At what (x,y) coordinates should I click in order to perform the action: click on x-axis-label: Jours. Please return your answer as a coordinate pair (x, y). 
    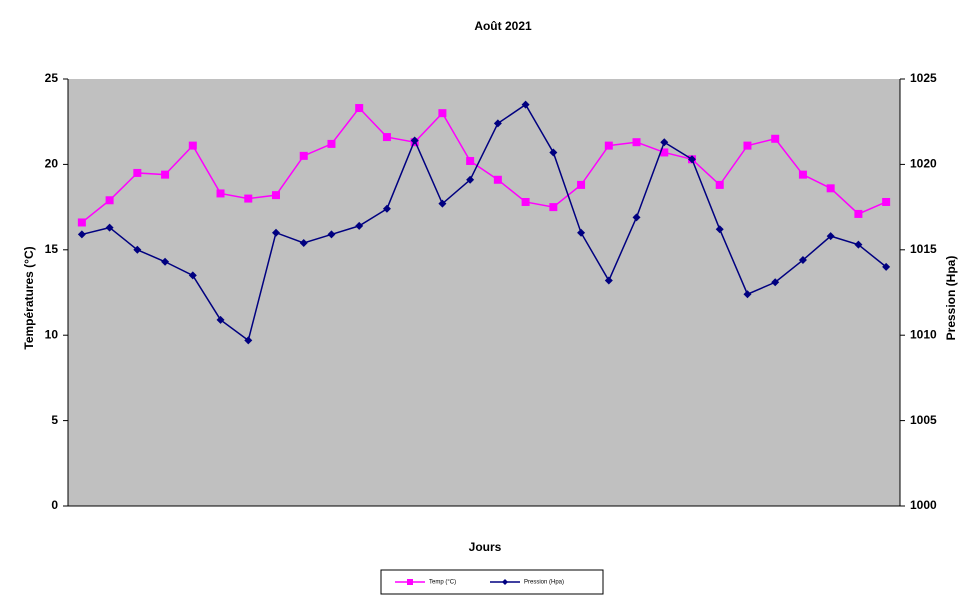
    Looking at the image, I should click on (485, 547).